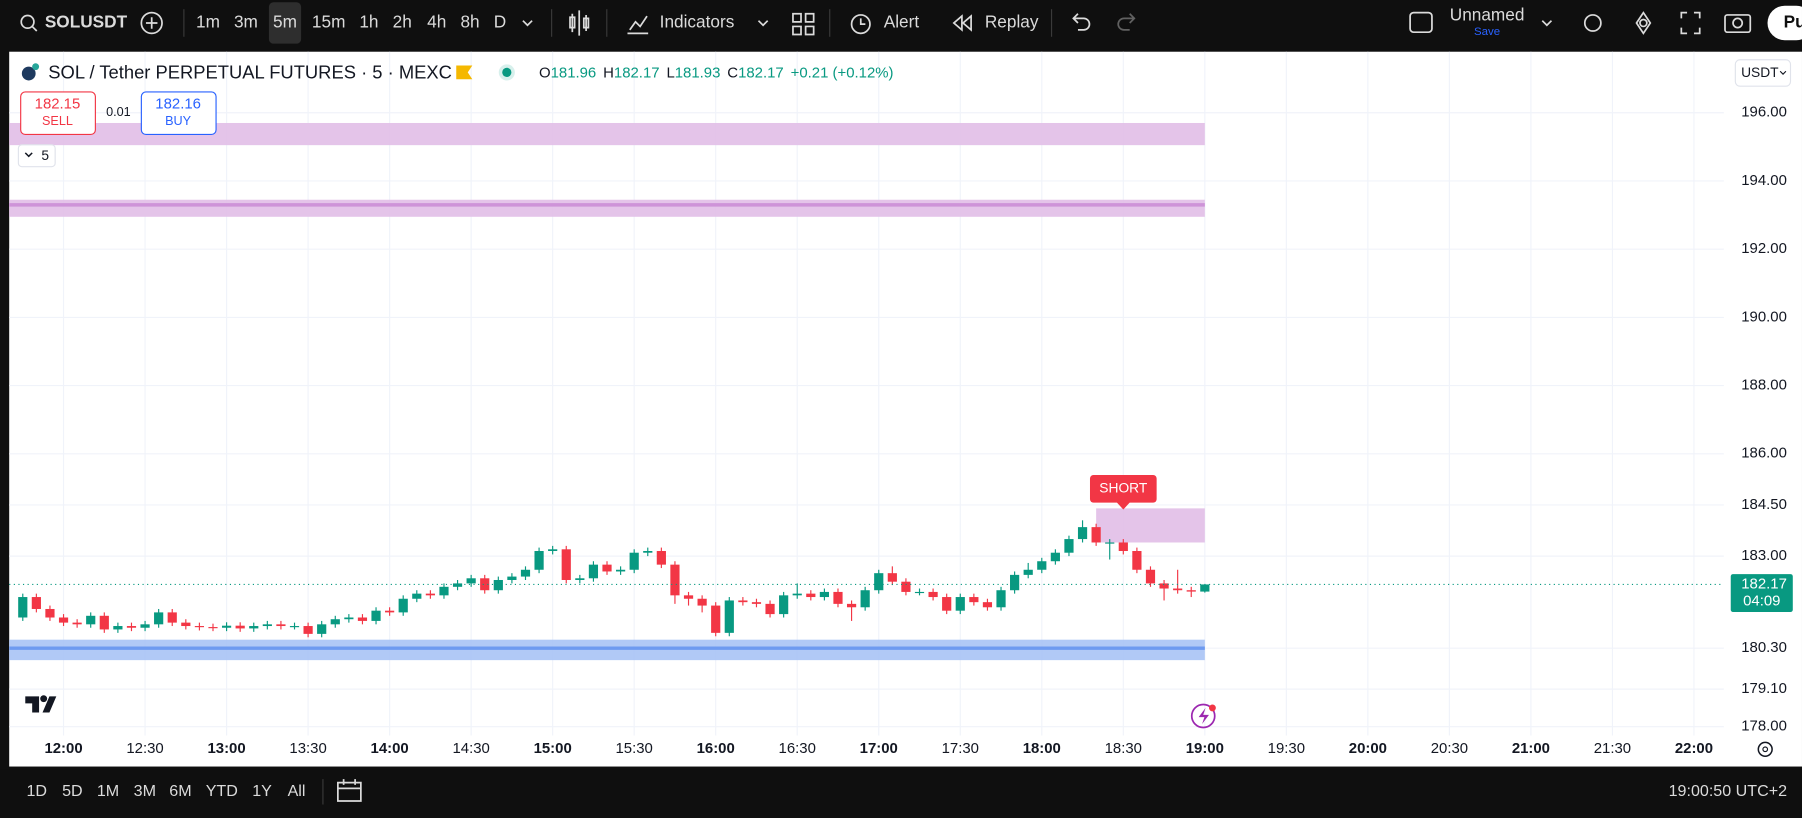  Describe the element at coordinates (1765, 749) in the screenshot. I see `axis-settings` at that location.